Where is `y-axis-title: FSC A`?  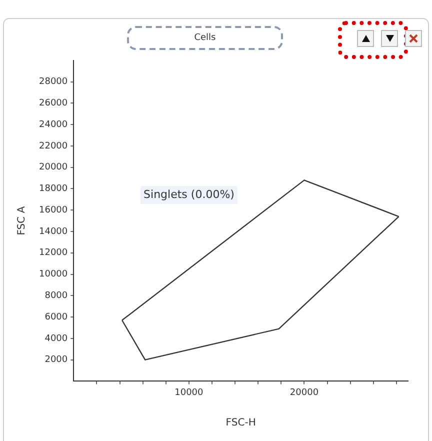 y-axis-title: FSC A is located at coordinates (22, 221).